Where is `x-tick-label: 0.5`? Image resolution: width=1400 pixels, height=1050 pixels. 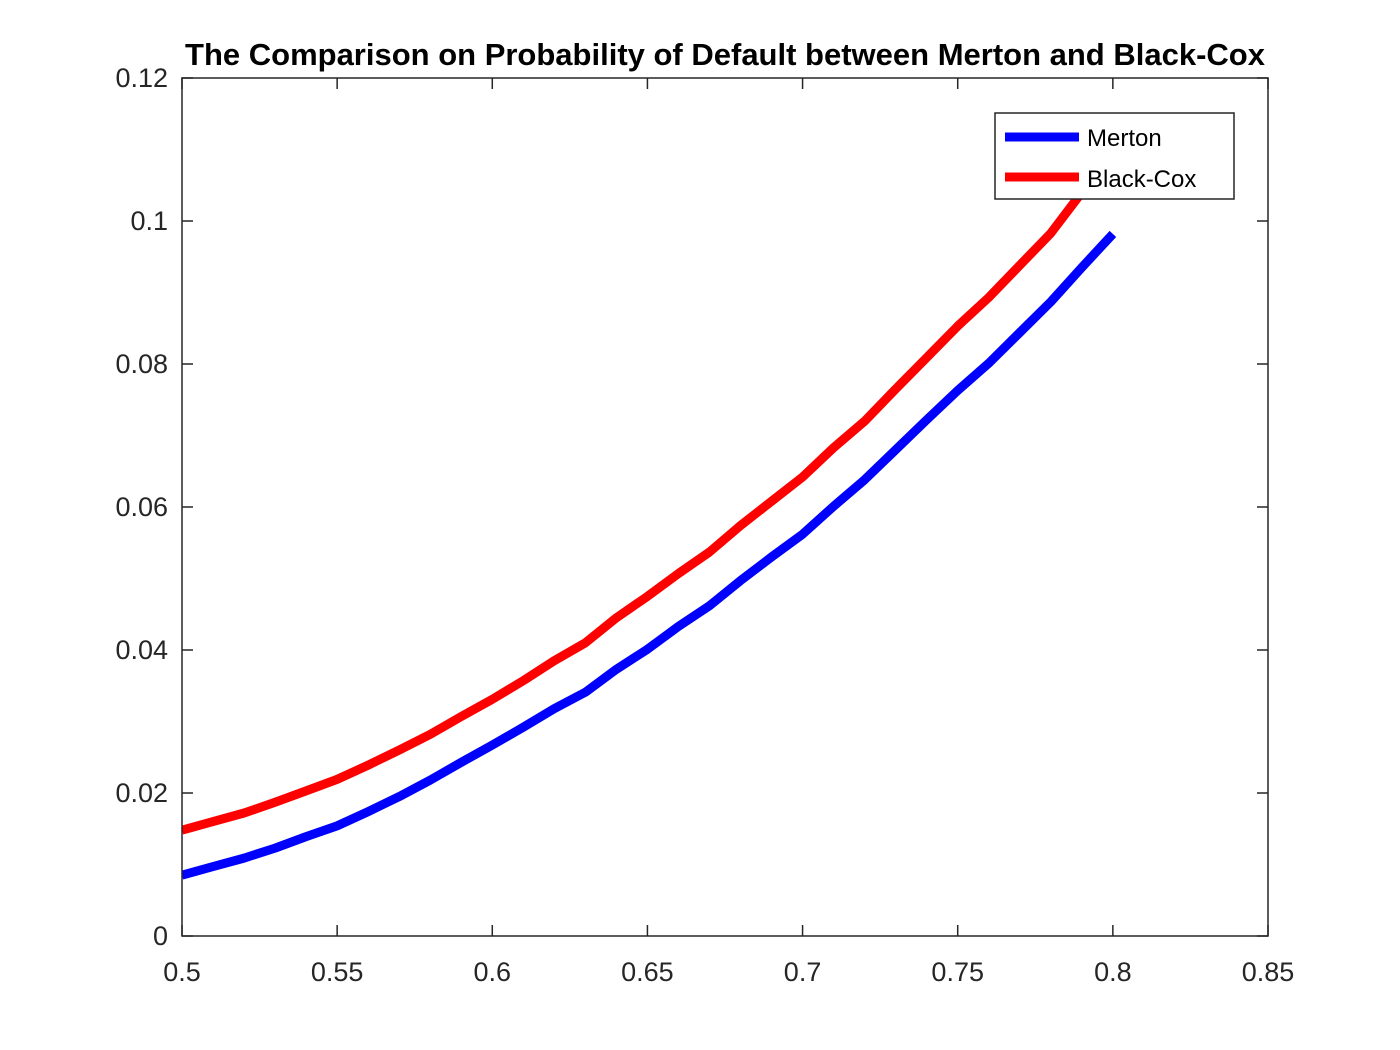 x-tick-label: 0.5 is located at coordinates (182, 972).